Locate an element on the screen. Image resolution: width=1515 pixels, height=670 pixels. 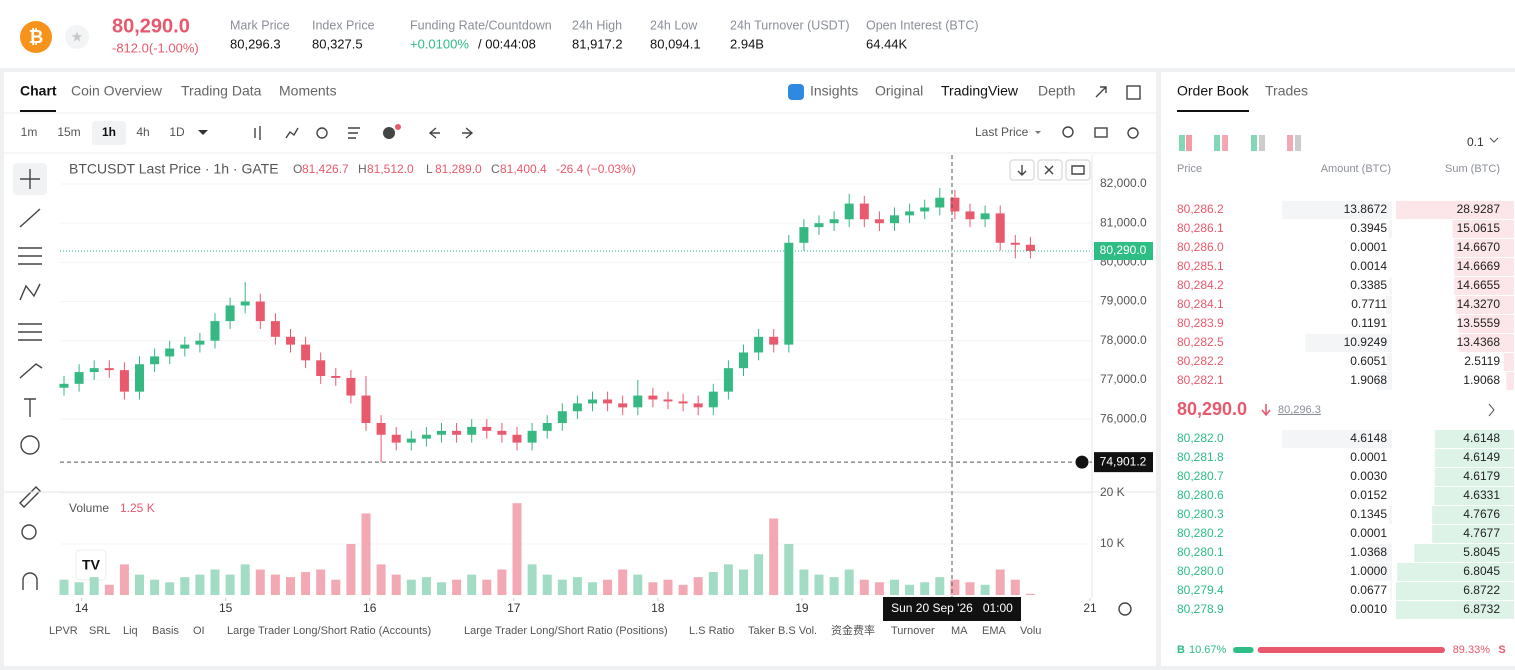
interval: 1h is located at coordinates (109, 132).